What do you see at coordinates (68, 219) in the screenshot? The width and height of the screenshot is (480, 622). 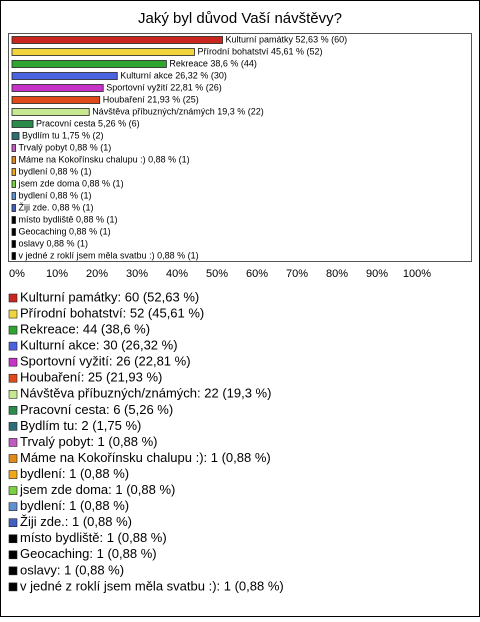 I see `bar-label: místo bydliště 0,88 % (1)` at bounding box center [68, 219].